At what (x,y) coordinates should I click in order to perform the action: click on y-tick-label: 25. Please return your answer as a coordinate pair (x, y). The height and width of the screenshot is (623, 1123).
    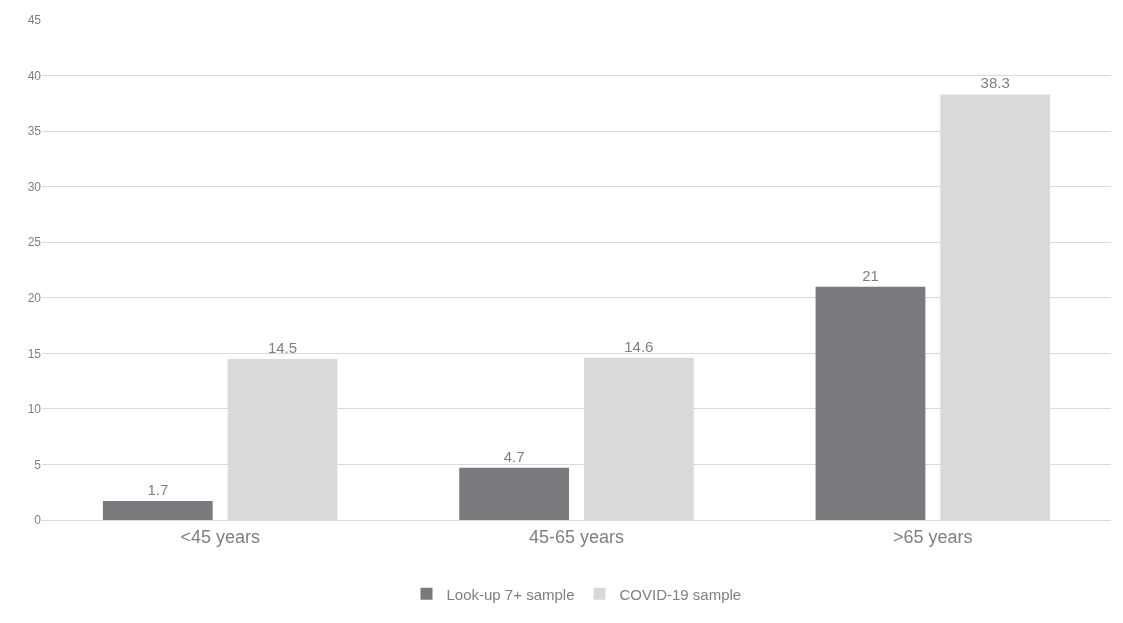
    Looking at the image, I should click on (34, 242).